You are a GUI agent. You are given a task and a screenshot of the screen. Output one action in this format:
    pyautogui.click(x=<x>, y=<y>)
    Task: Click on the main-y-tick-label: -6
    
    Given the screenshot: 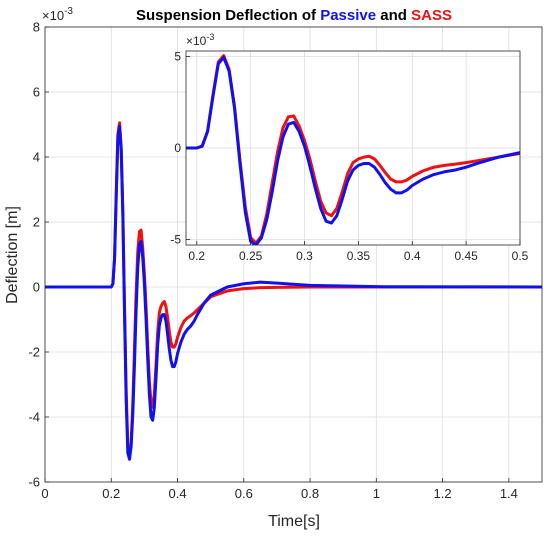 What is the action you would take?
    pyautogui.click(x=34, y=482)
    